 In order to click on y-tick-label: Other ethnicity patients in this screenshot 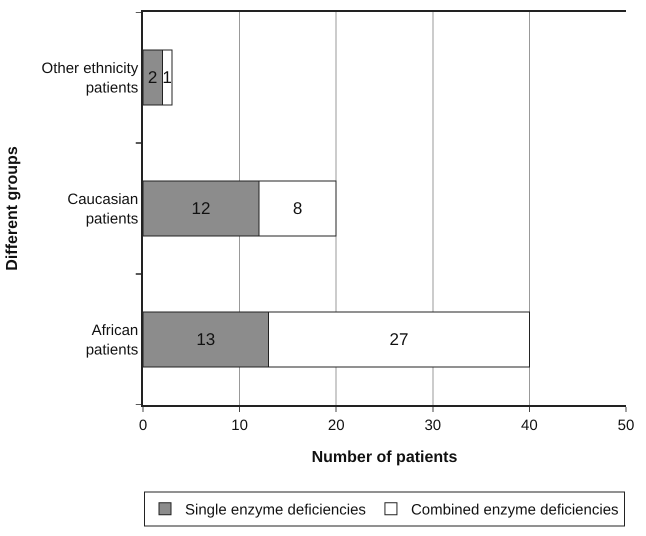, I will do `click(90, 78)`.